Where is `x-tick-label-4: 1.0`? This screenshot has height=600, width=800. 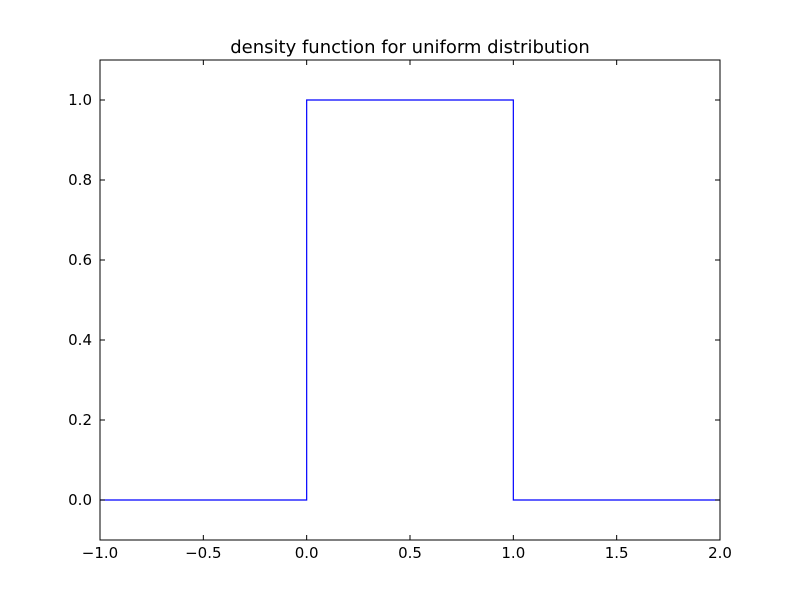
x-tick-label-4: 1.0 is located at coordinates (513, 553).